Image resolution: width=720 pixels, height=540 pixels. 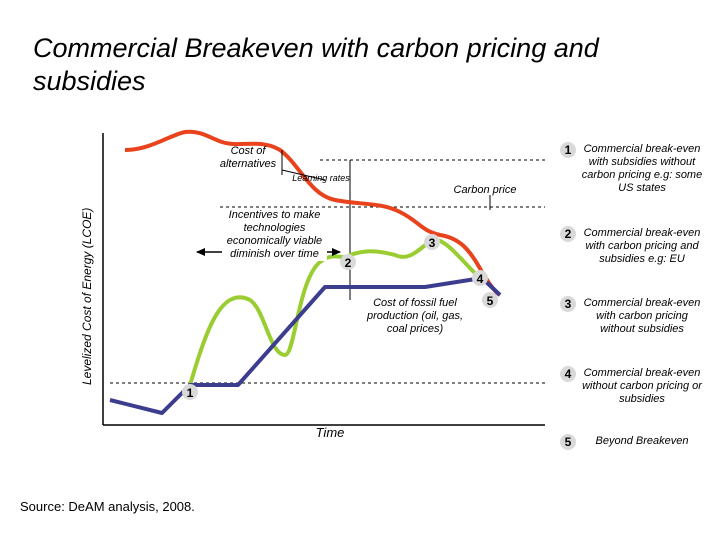 What do you see at coordinates (87, 296) in the screenshot?
I see `y-axis-label: Levelized Cost of Energy (LCOE)` at bounding box center [87, 296].